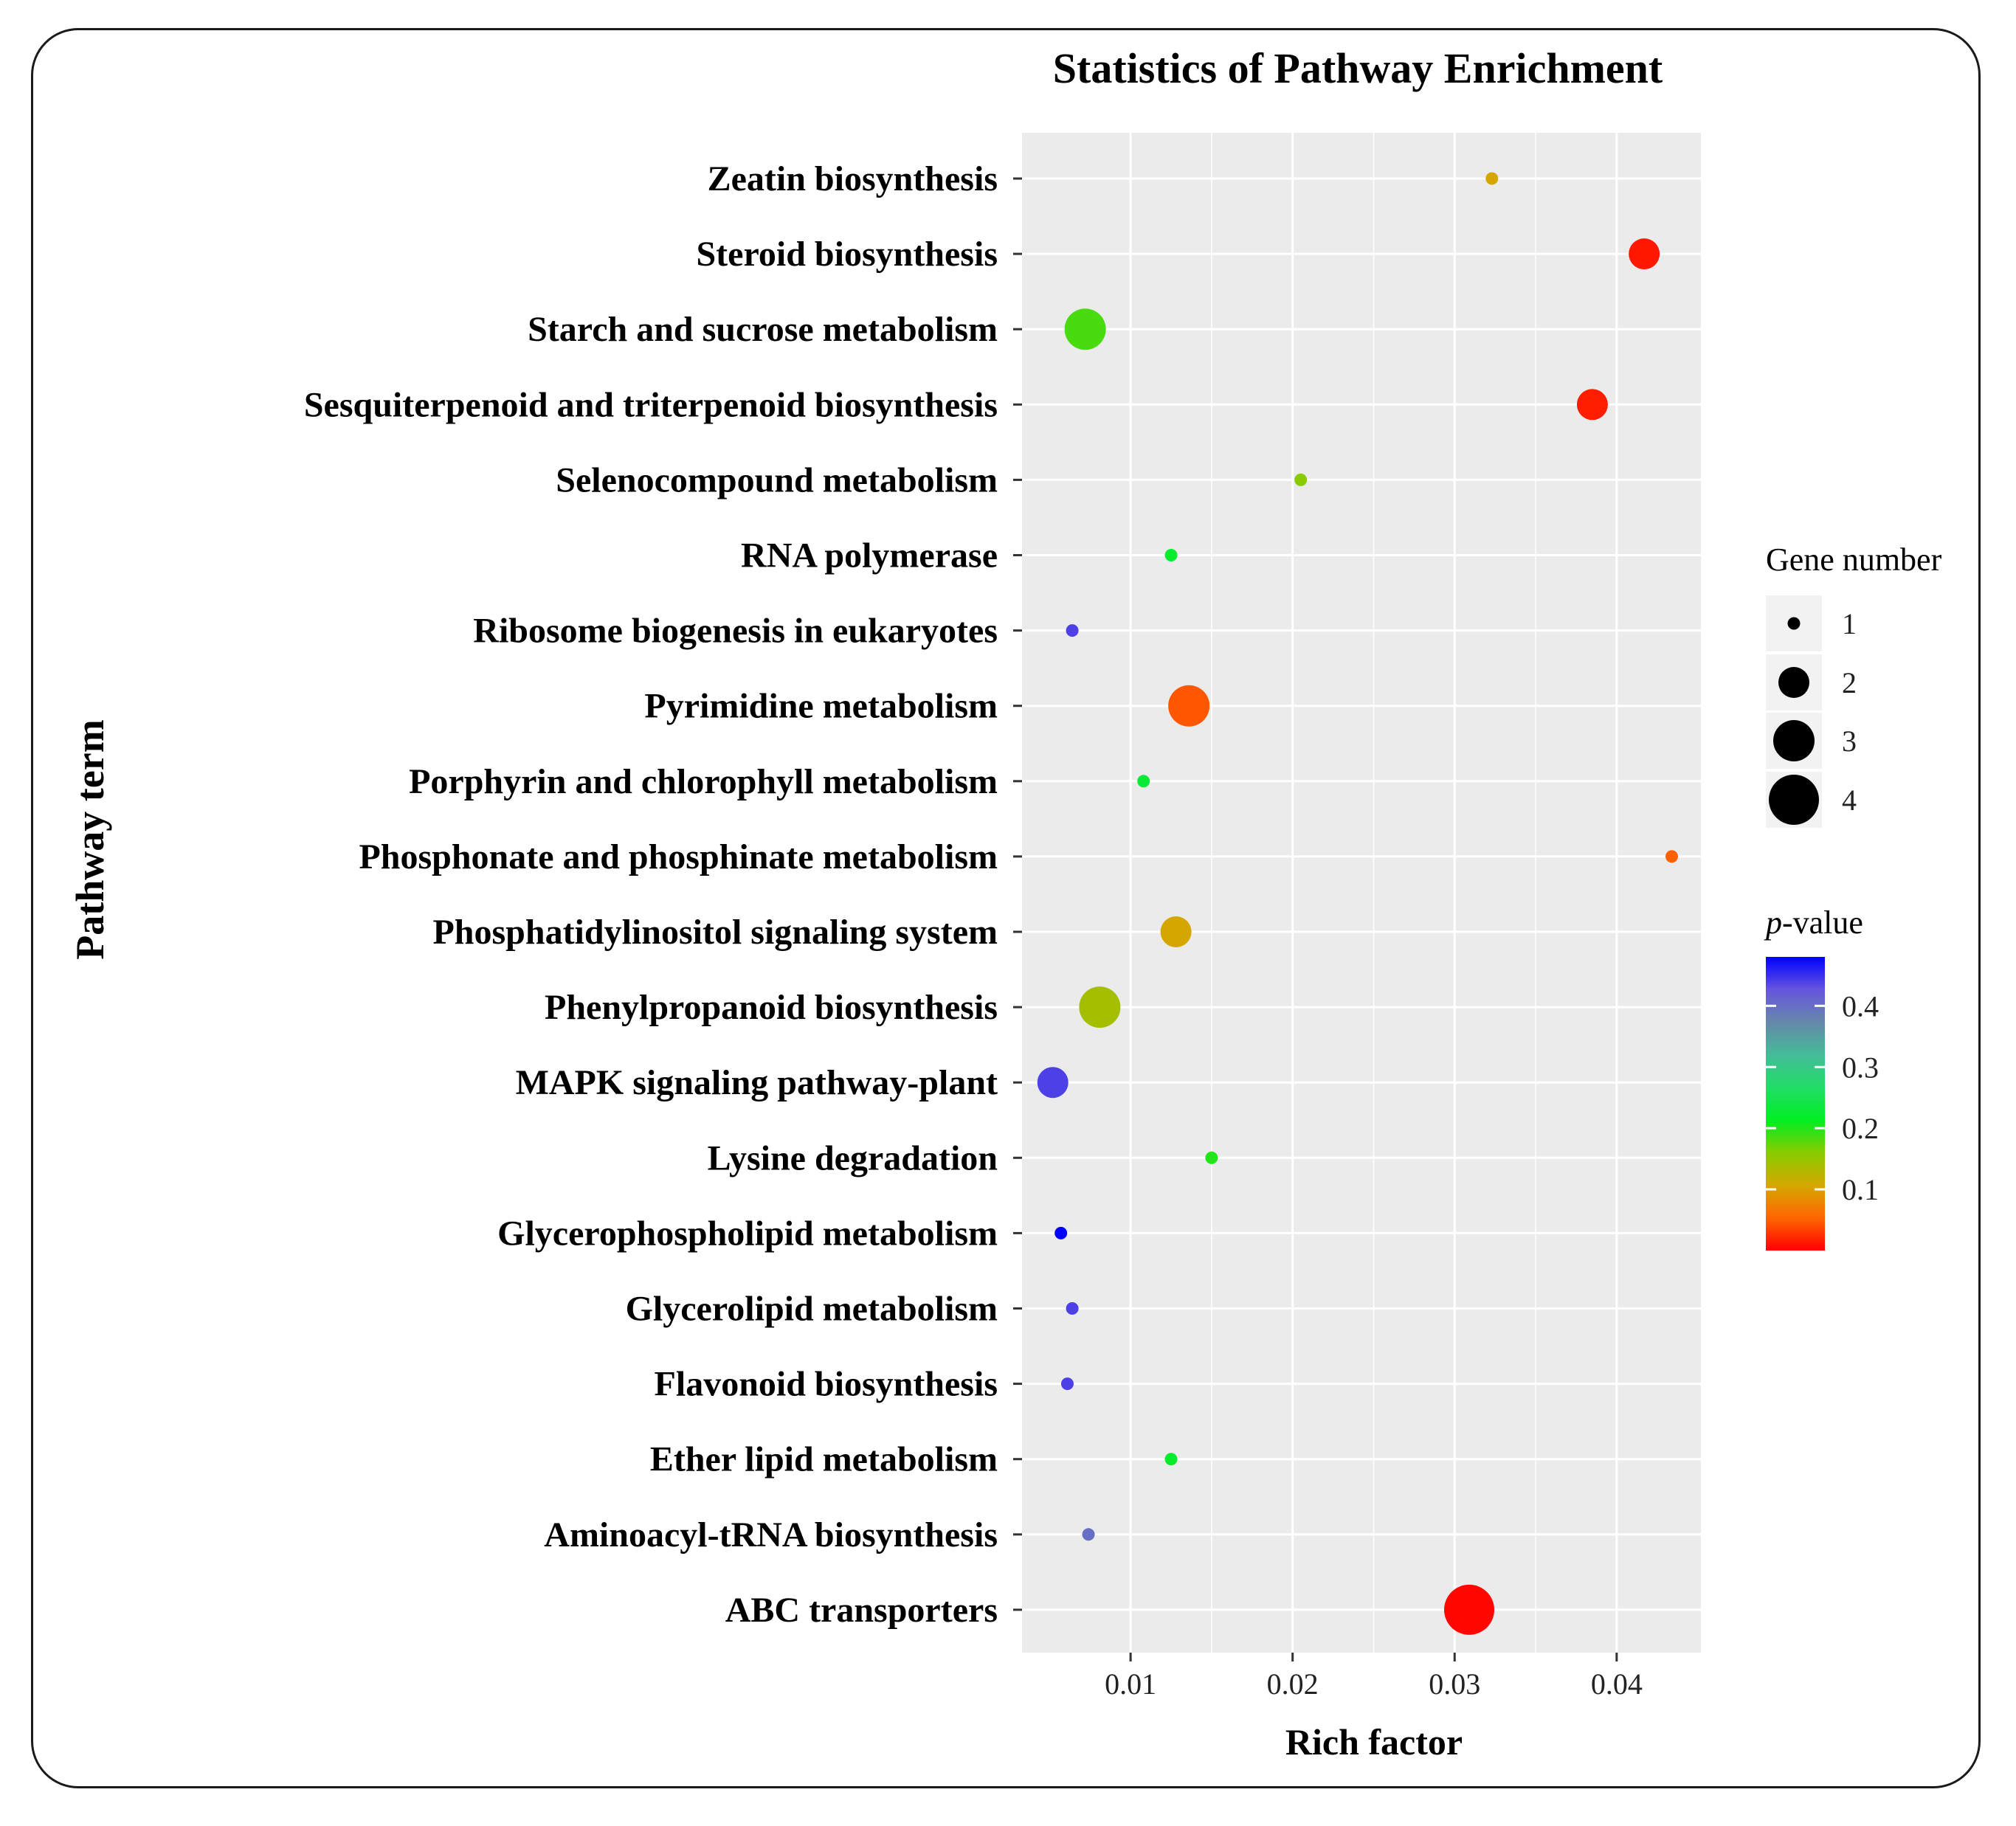 This screenshot has width=2016, height=1826. Describe the element at coordinates (1850, 800) in the screenshot. I see `size-legend-label: 4` at that location.